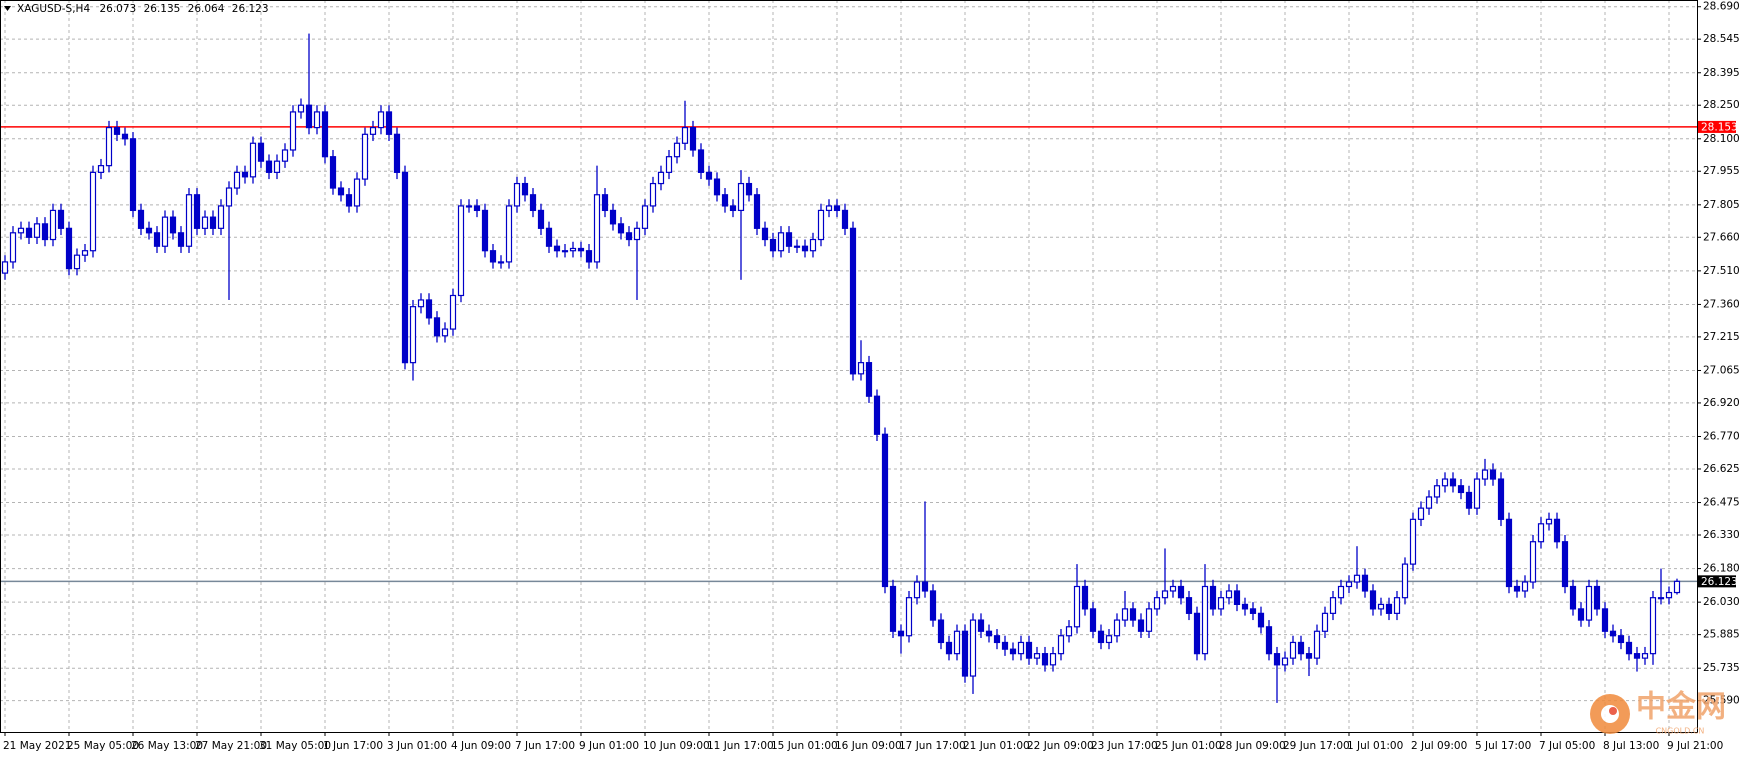 The height and width of the screenshot is (762, 1739). Describe the element at coordinates (996, 746) in the screenshot. I see `x-tick-label: 21 Jun 01:00` at that location.